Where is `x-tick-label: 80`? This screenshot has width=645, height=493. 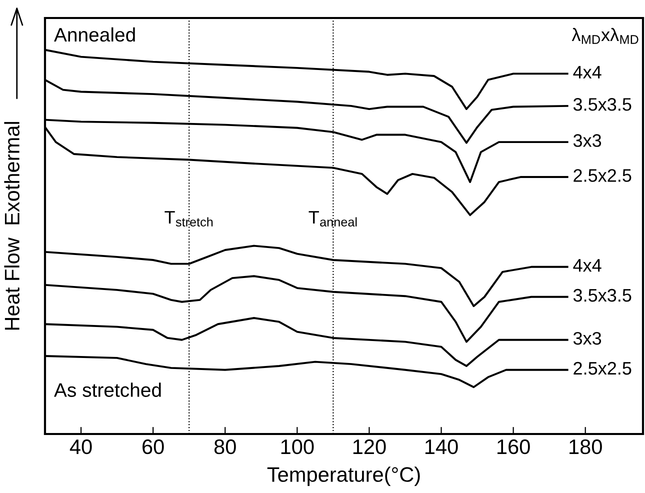
x-tick-label: 80 is located at coordinates (225, 446).